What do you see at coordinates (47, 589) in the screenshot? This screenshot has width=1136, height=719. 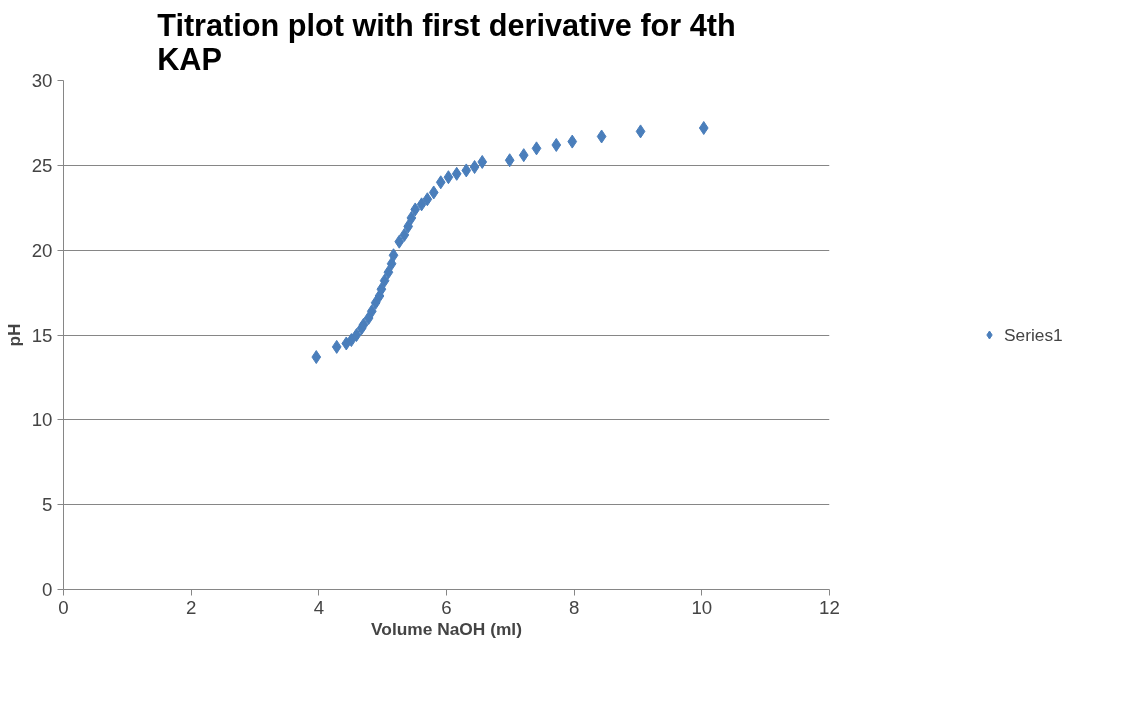 I see `y-tick-label: 0` at bounding box center [47, 589].